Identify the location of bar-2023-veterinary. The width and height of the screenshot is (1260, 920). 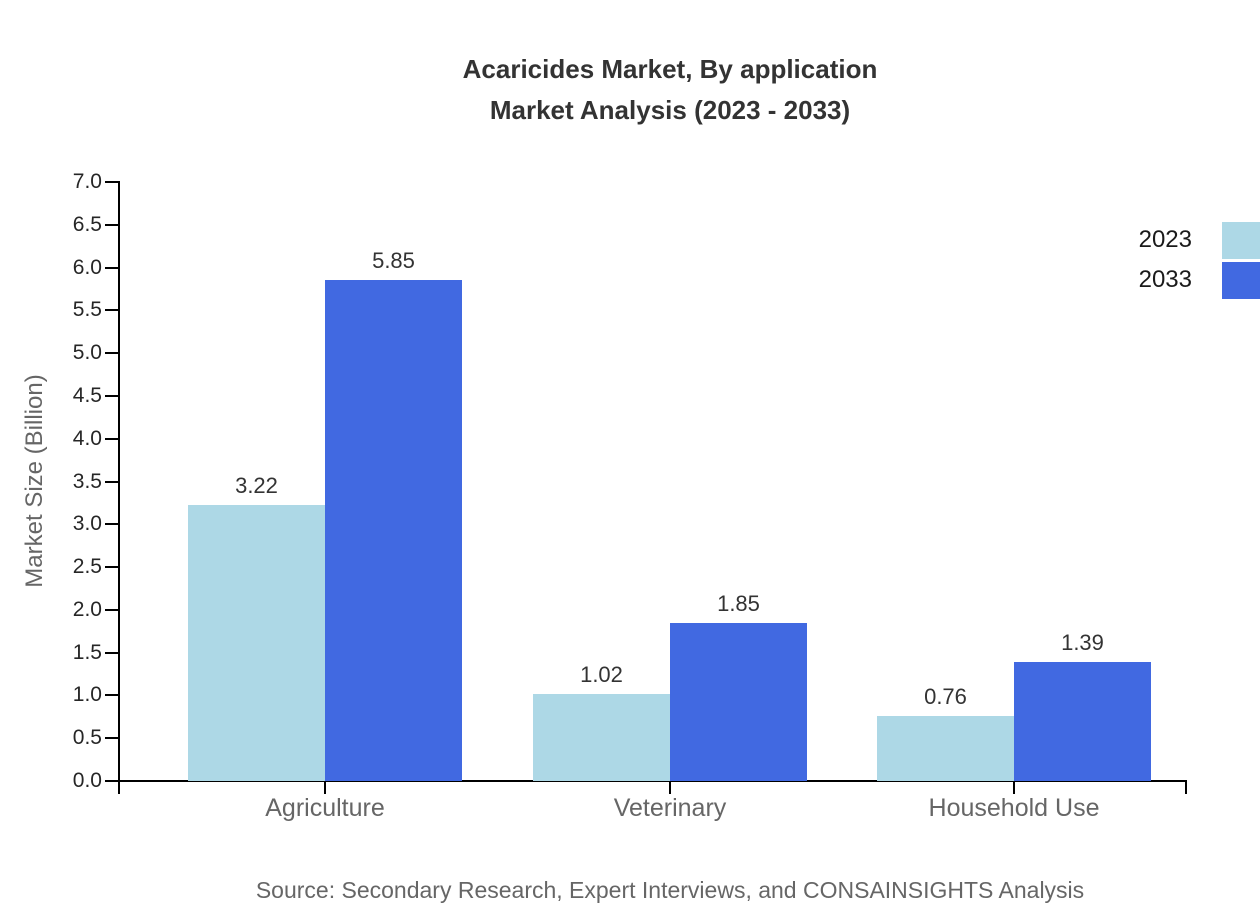
(601, 737).